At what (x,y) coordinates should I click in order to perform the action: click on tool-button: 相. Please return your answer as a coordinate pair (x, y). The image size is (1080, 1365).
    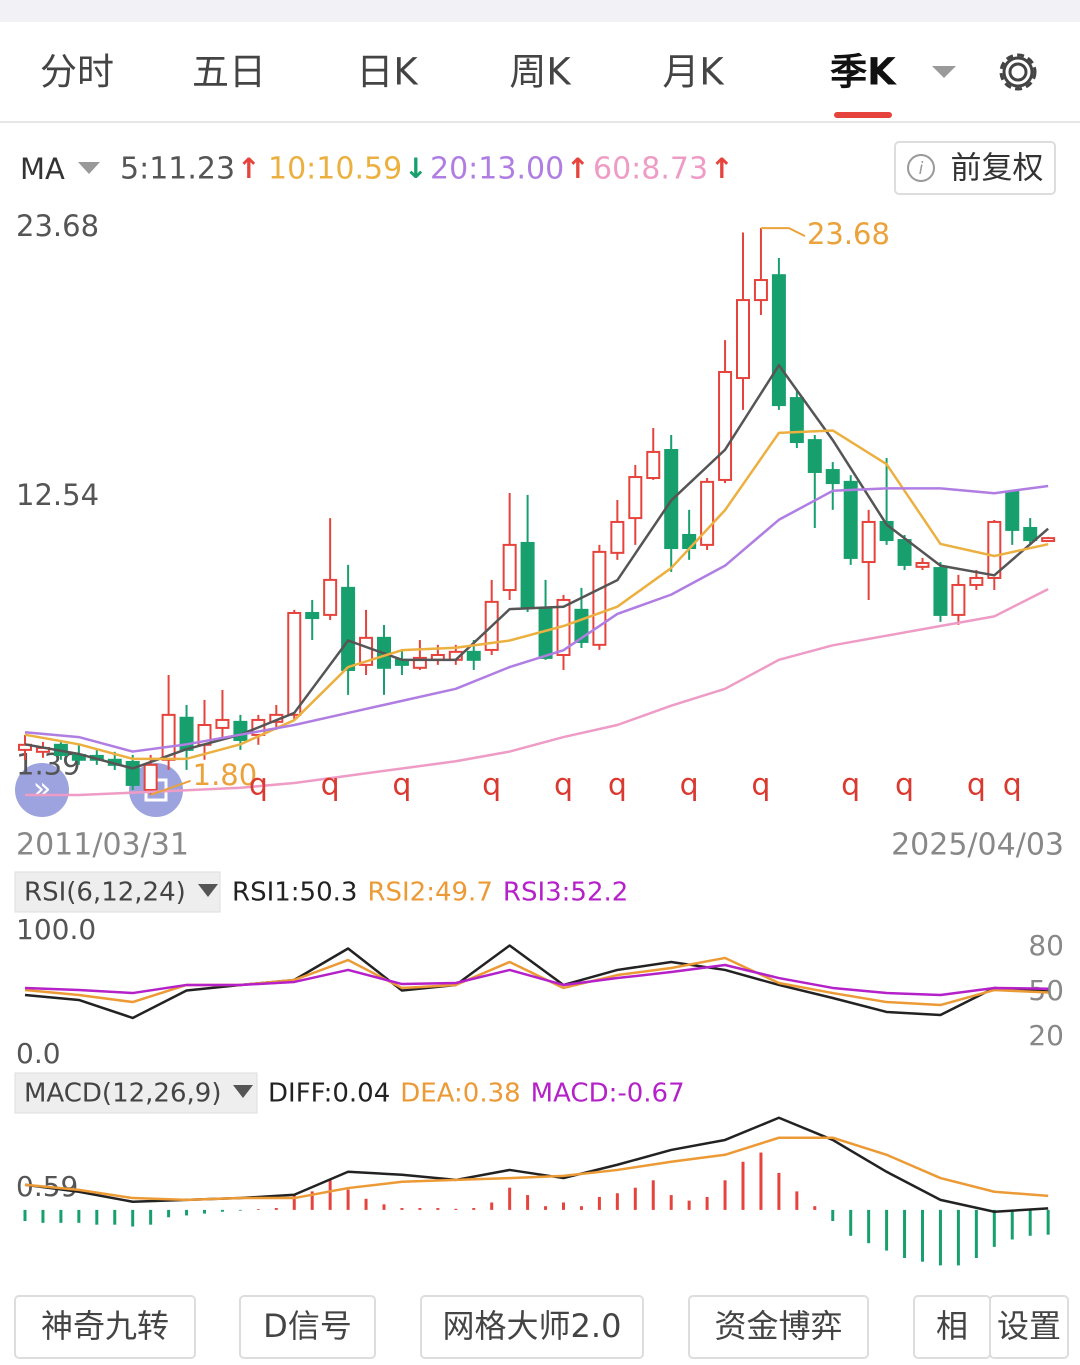
    Looking at the image, I should click on (952, 1326).